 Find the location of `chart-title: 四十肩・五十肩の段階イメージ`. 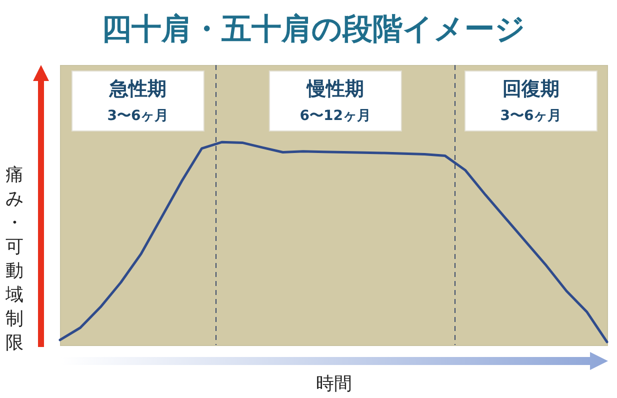

chart-title: 四十肩・五十肩の段階イメージ is located at coordinates (314, 29).